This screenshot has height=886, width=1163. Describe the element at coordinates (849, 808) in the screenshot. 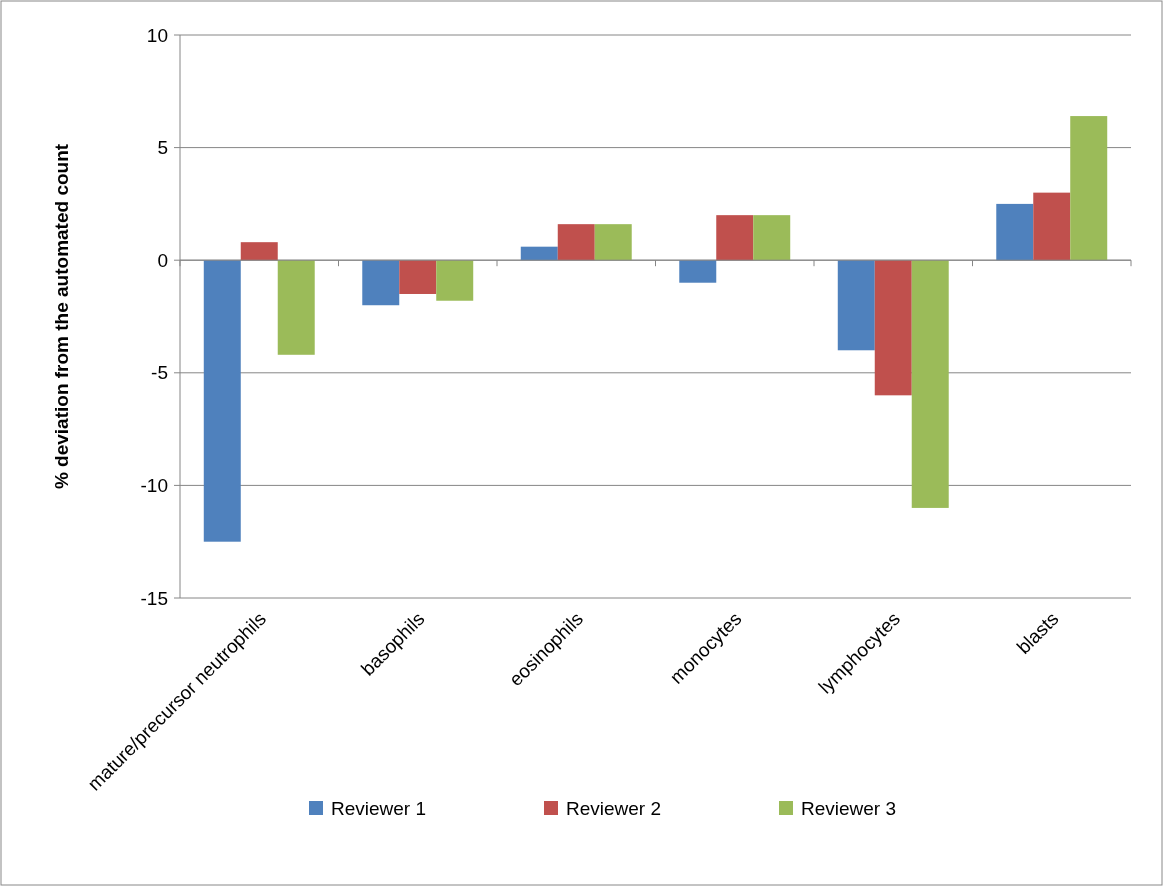

I see `legend-label: Reviewer 3` at that location.